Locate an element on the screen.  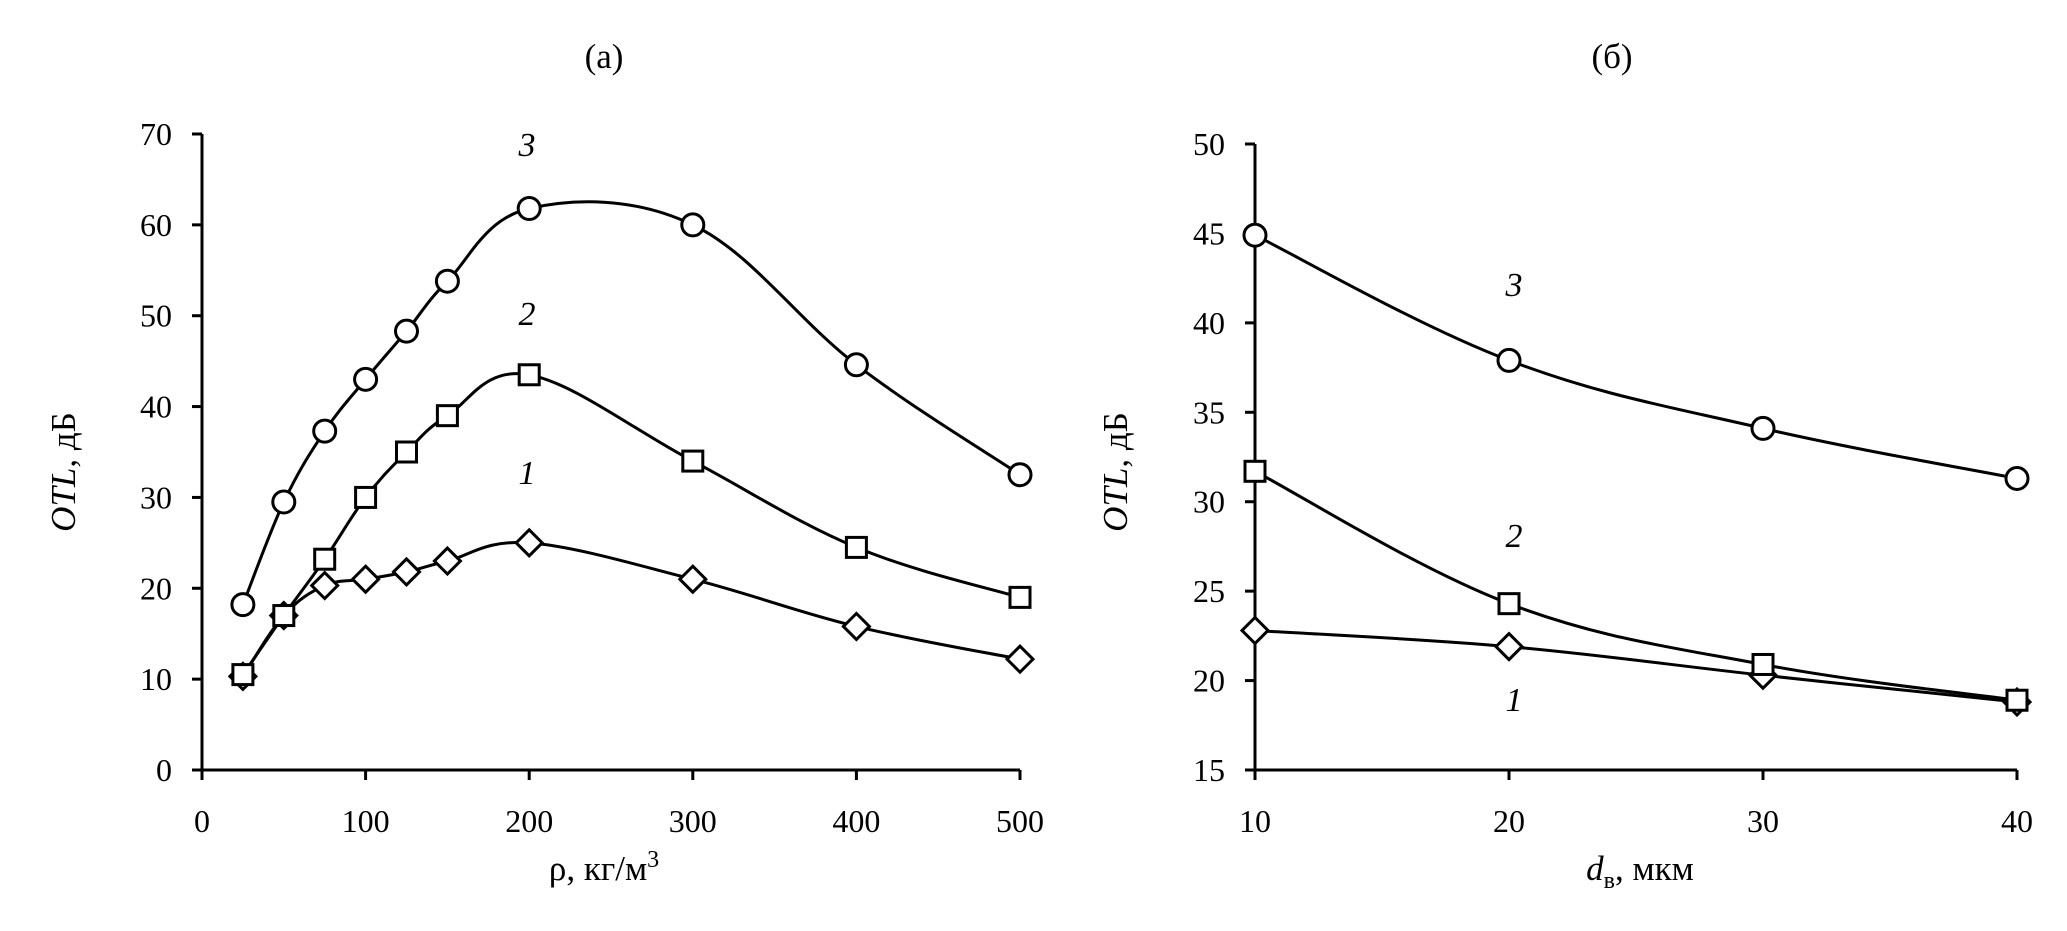
panel-b-y-axis-label-italic: OTL is located at coordinates (1115, 500).